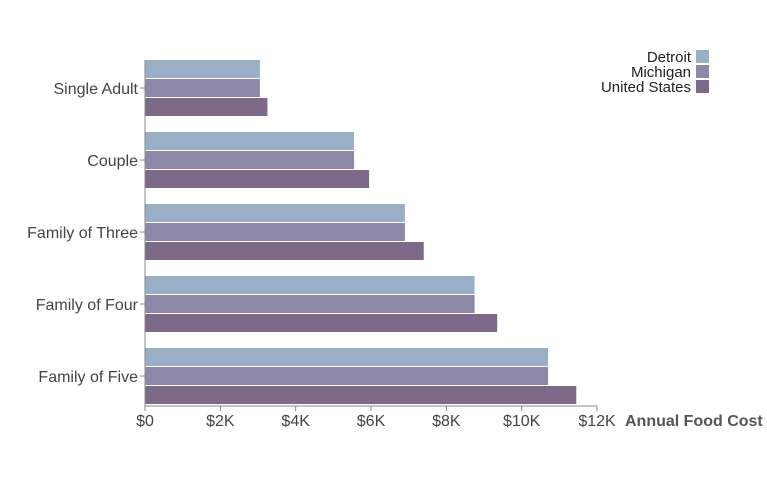 The height and width of the screenshot is (495, 767). Describe the element at coordinates (702, 56) in the screenshot. I see `legend-swatch-detroit` at that location.